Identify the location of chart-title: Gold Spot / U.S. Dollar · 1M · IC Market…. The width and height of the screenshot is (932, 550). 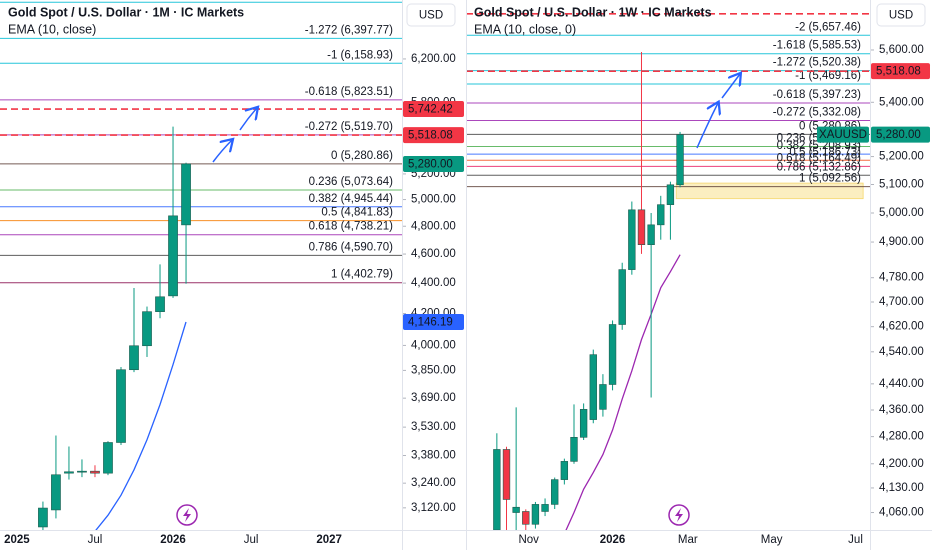
(126, 12).